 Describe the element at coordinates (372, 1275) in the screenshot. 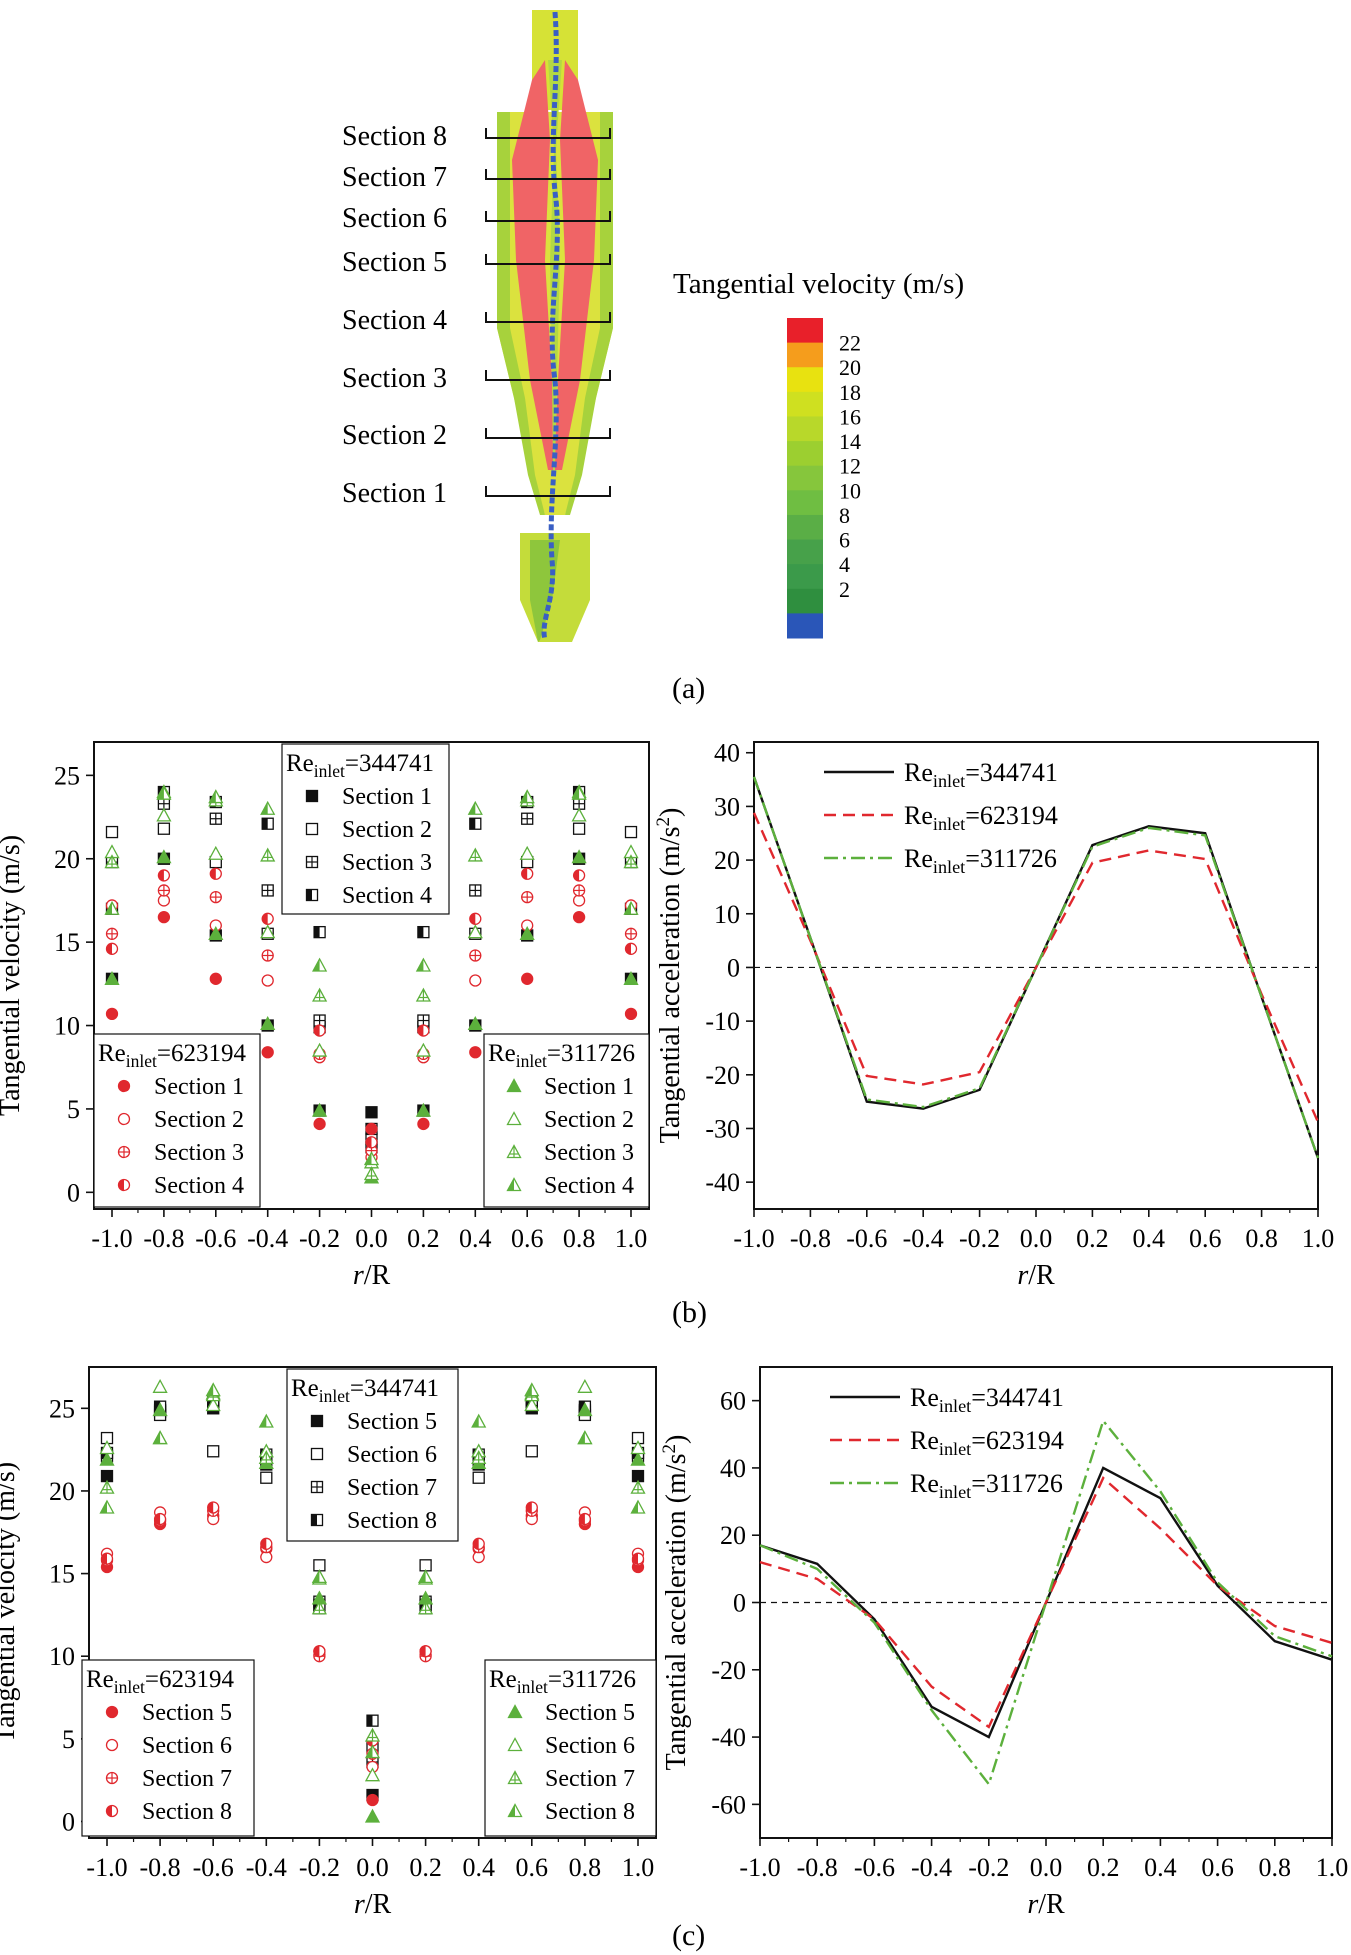

I see `x-axis-label: r/R` at that location.